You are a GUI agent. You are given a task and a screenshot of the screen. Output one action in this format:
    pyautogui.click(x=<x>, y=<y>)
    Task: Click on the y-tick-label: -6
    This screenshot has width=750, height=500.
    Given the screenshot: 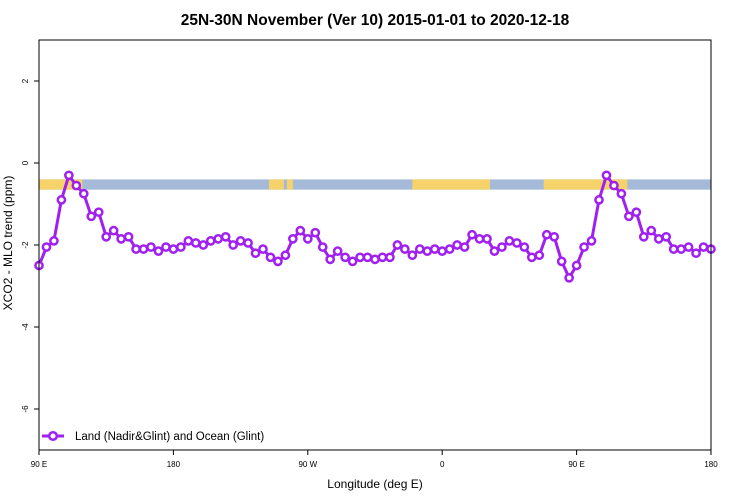 What is the action you would take?
    pyautogui.click(x=25, y=409)
    